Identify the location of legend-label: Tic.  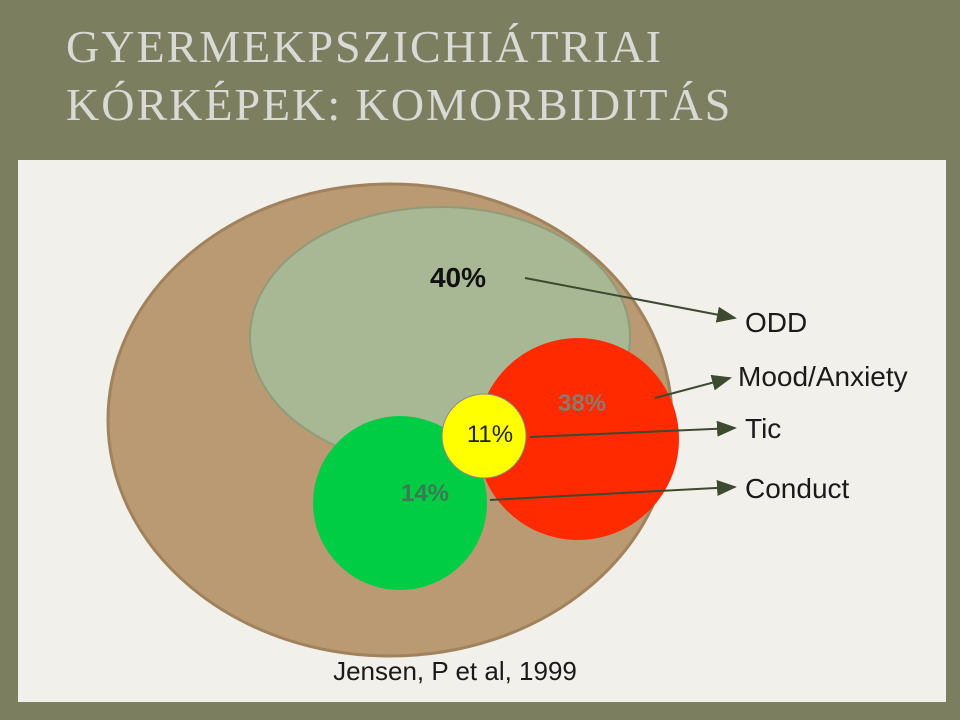
(763, 428).